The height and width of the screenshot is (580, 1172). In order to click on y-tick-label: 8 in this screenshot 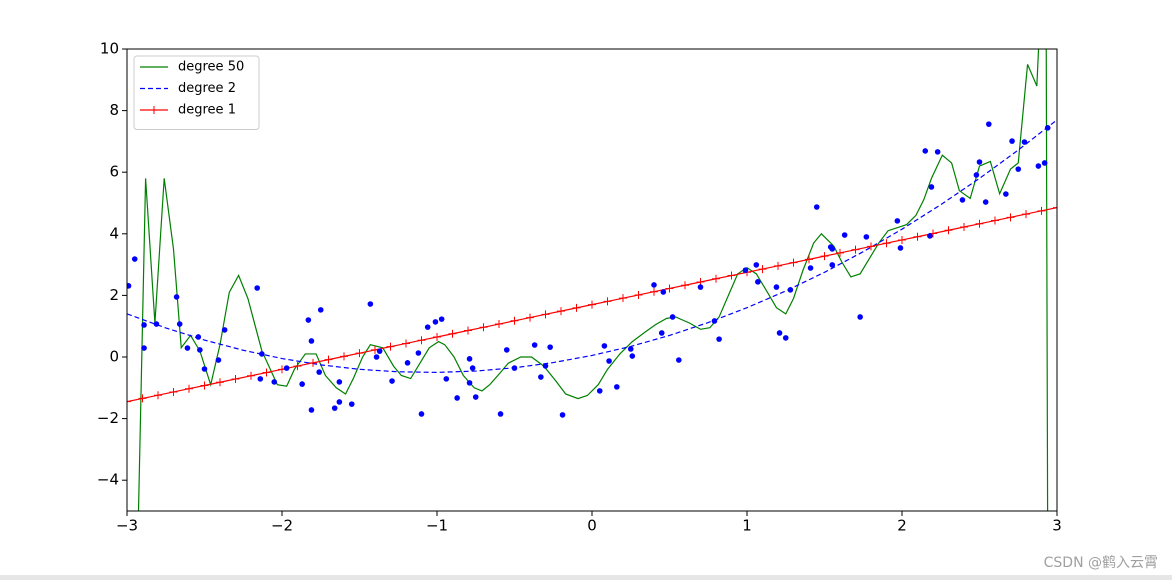, I will do `click(114, 110)`.